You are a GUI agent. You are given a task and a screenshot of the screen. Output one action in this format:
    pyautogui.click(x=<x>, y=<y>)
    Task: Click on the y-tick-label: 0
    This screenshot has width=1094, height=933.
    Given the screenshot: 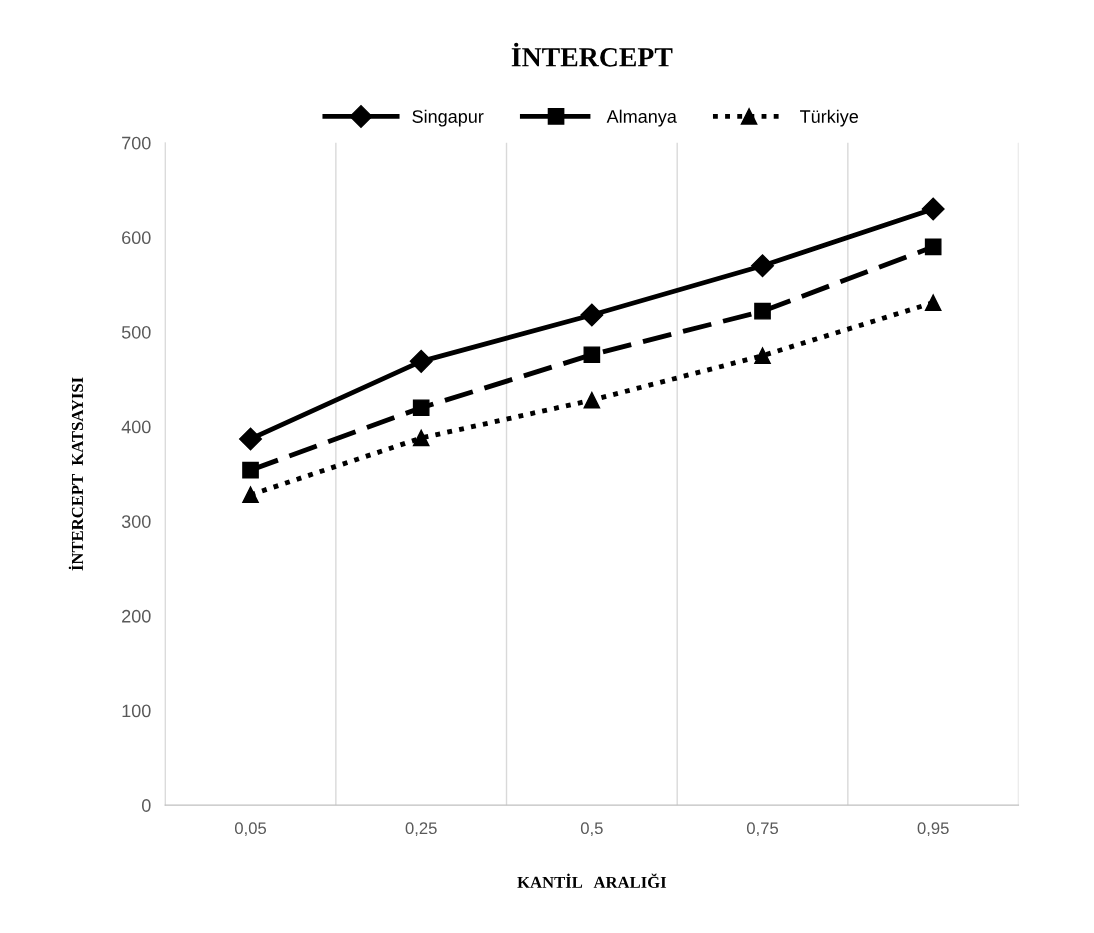 What is the action you would take?
    pyautogui.click(x=146, y=805)
    